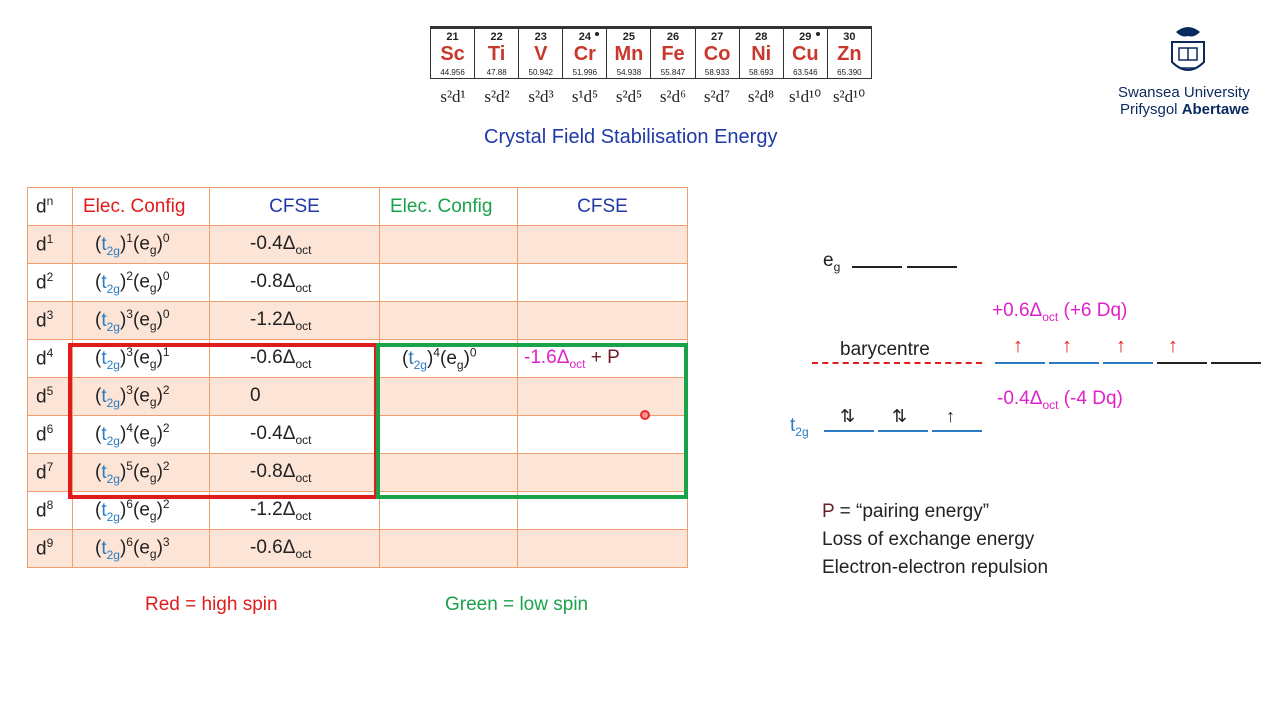 Image resolution: width=1280 pixels, height=720 pixels. What do you see at coordinates (629, 37) in the screenshot?
I see `atomic-number: 25` at bounding box center [629, 37].